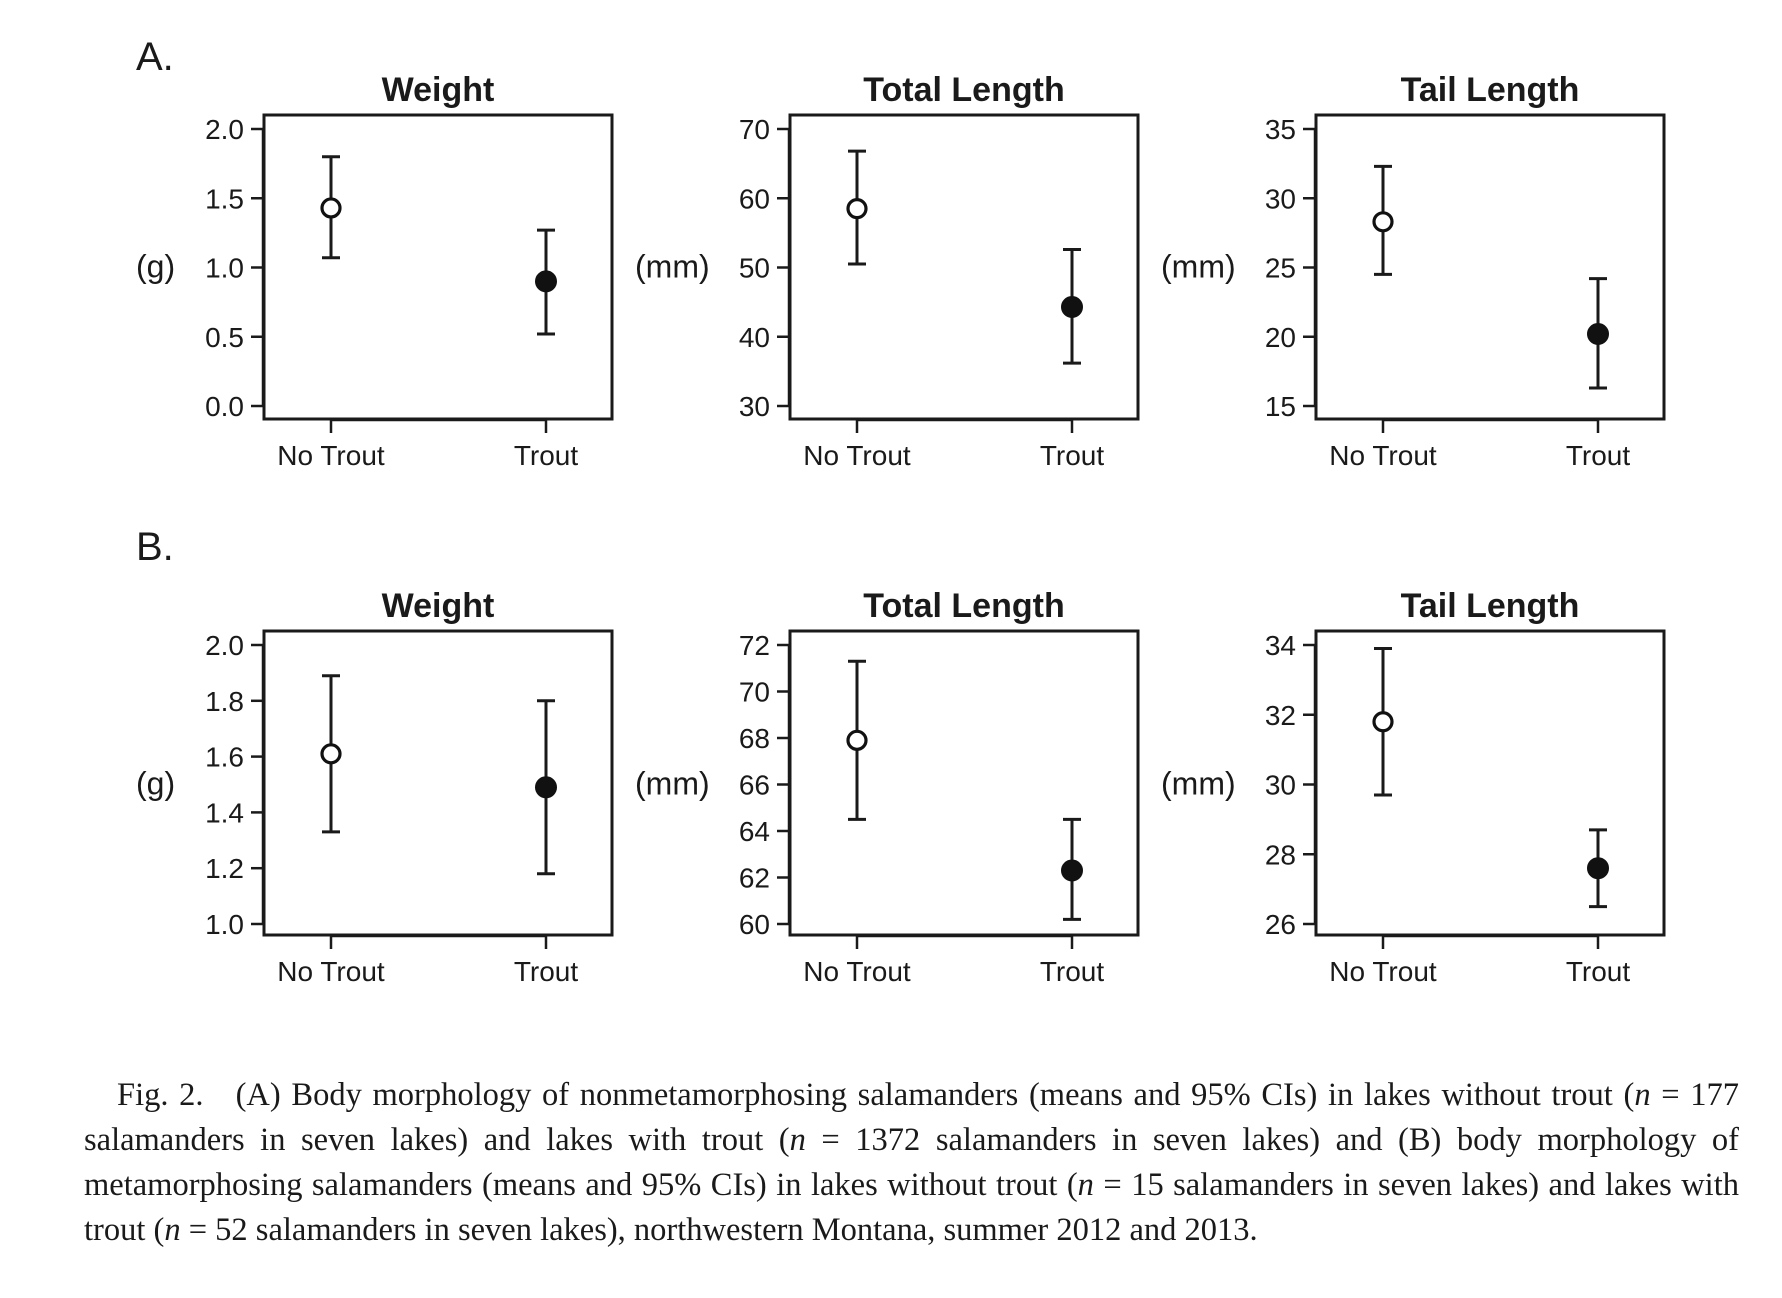 The height and width of the screenshot is (1298, 1782). I want to click on panel-label: B., so click(155, 547).